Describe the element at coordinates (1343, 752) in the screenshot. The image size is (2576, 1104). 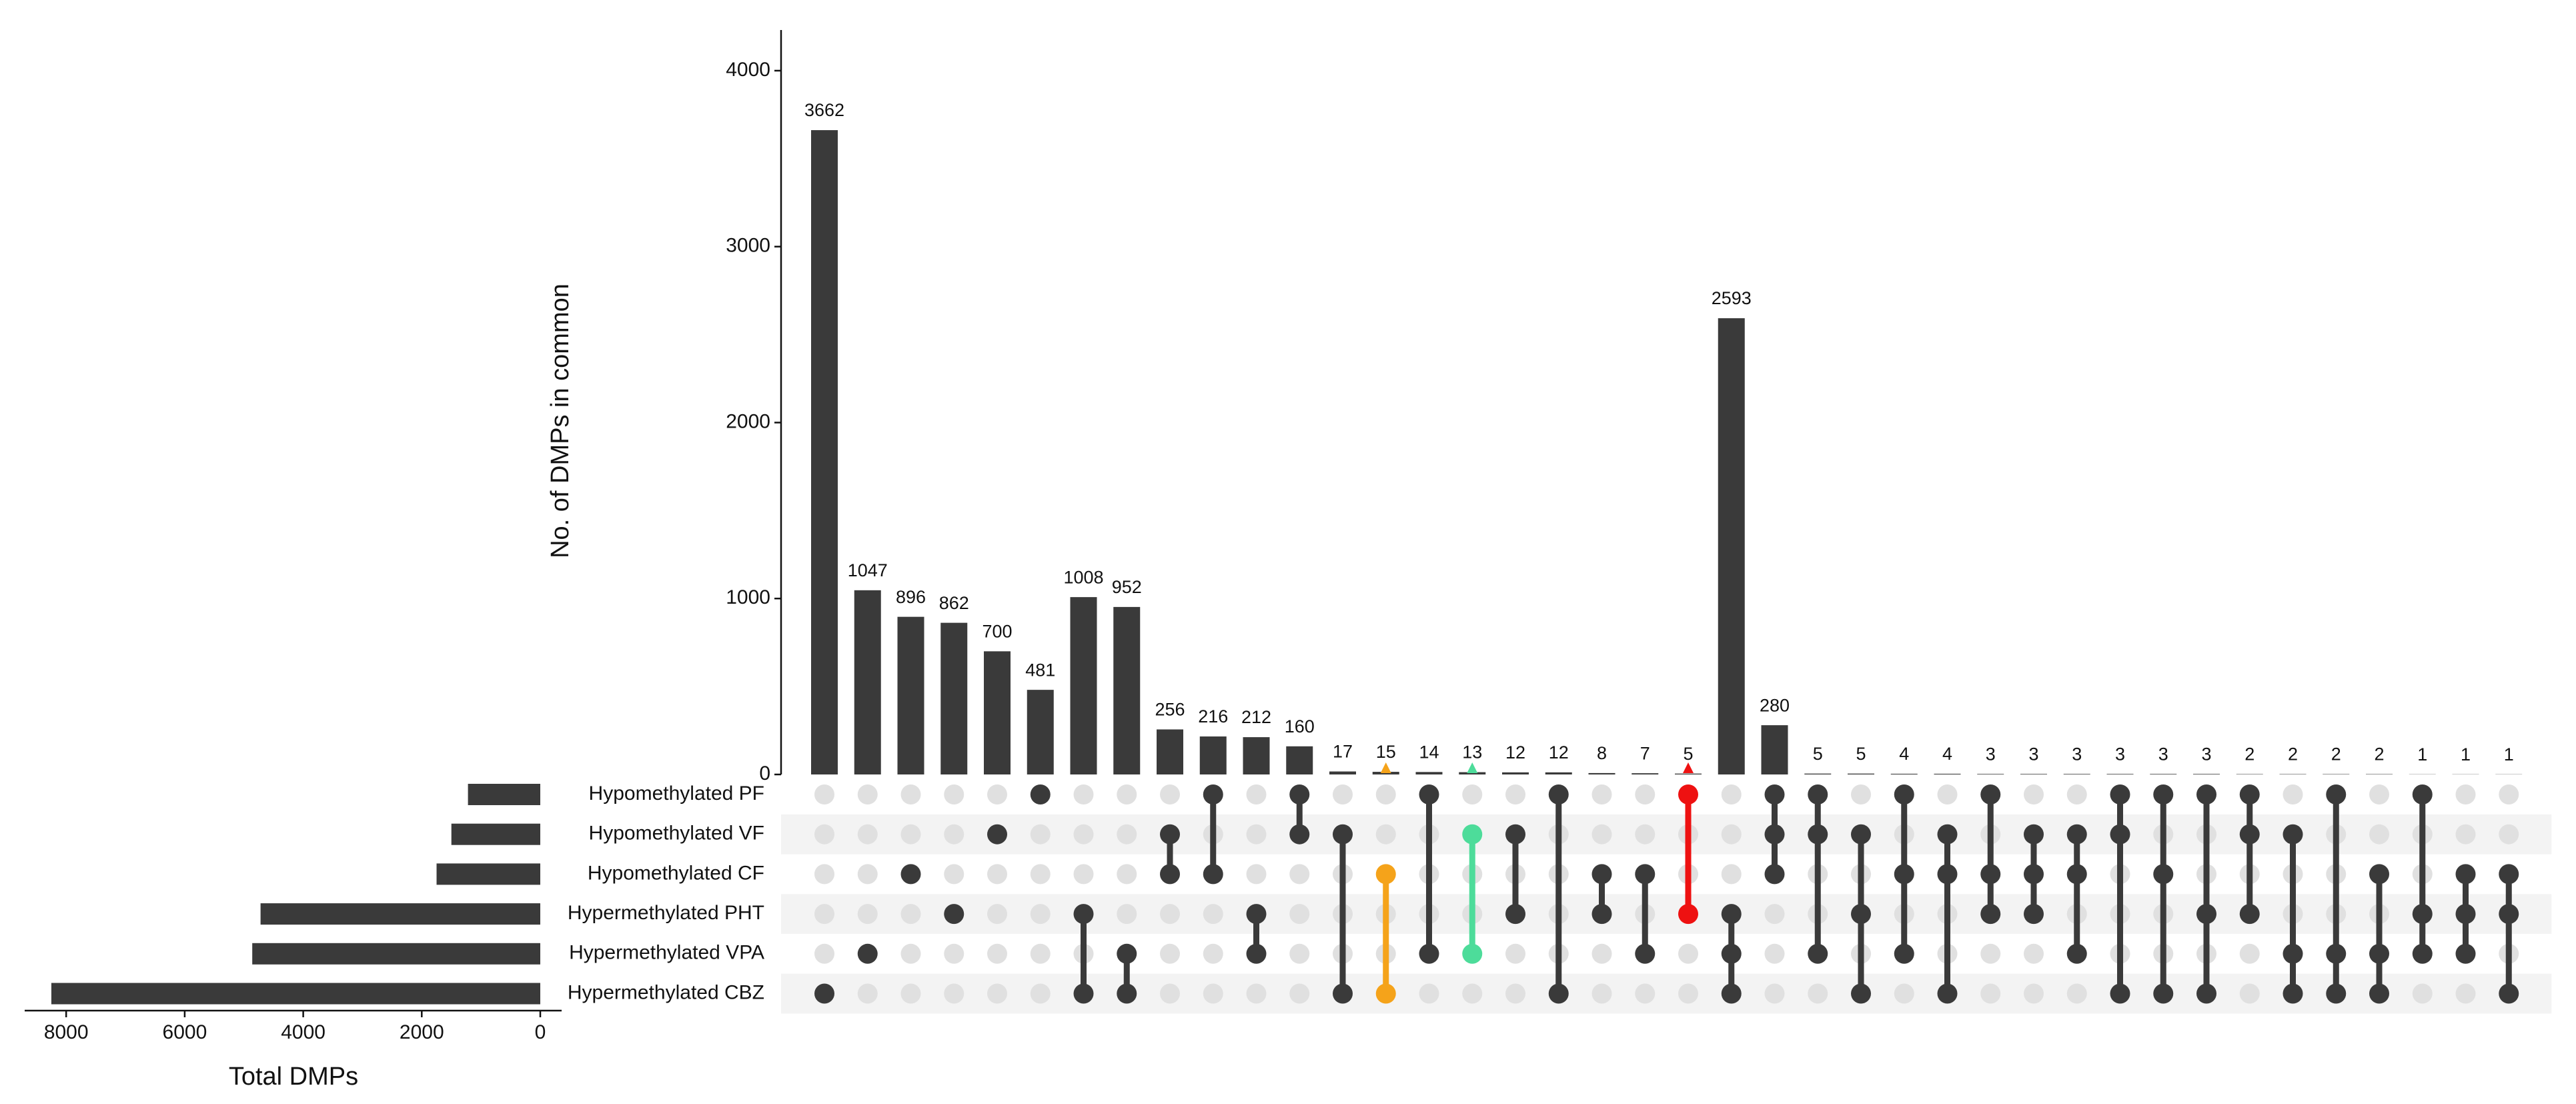
I see `value-label: 17` at that location.